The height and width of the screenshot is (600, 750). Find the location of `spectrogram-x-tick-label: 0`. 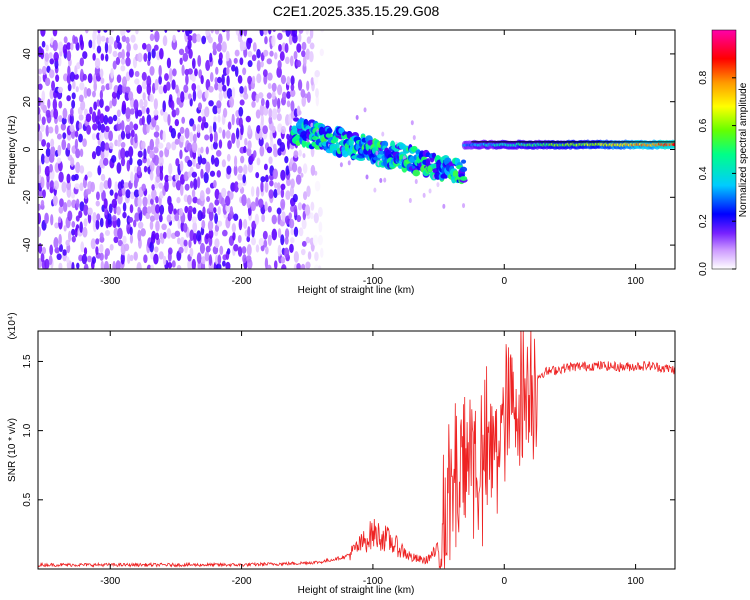

spectrogram-x-tick-label: 0 is located at coordinates (504, 281).